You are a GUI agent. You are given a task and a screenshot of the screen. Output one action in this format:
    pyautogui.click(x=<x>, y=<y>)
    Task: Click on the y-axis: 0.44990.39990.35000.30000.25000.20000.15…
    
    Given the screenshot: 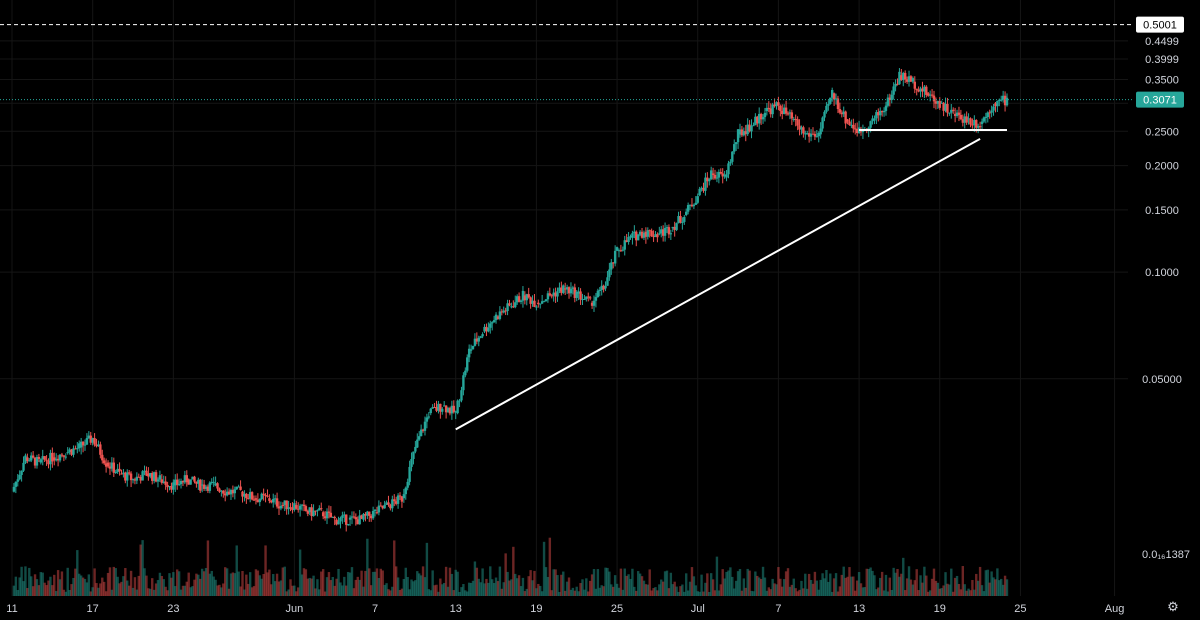 What is the action you would take?
    pyautogui.click(x=1166, y=298)
    